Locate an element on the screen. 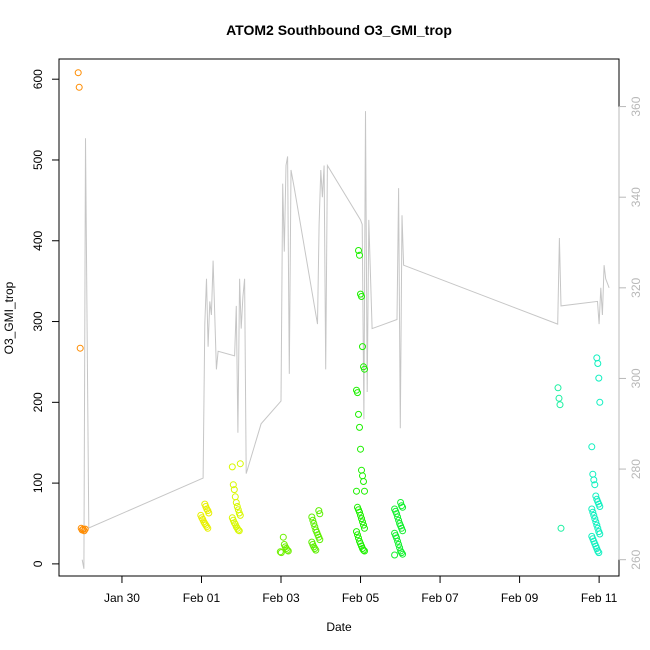 This screenshot has width=650, height=650. x-tick-label: Feb 07 is located at coordinates (440, 598).